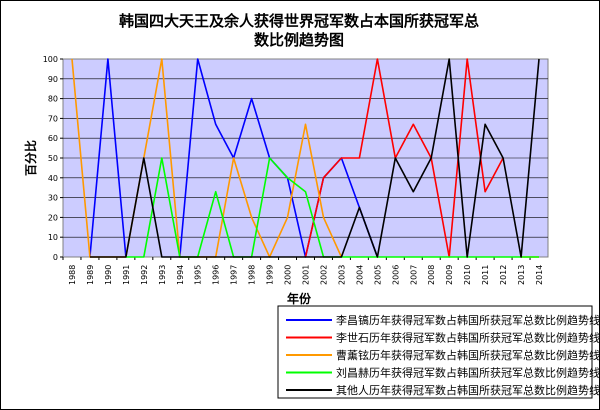  I want to click on legend-label-1: 李世石历年获得冠军数占韩国所获冠军总数比例趋势线, so click(467, 338).